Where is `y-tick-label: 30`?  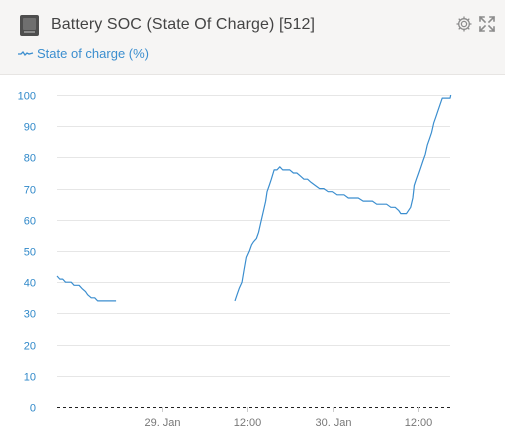 y-tick-label: 30 is located at coordinates (30, 315).